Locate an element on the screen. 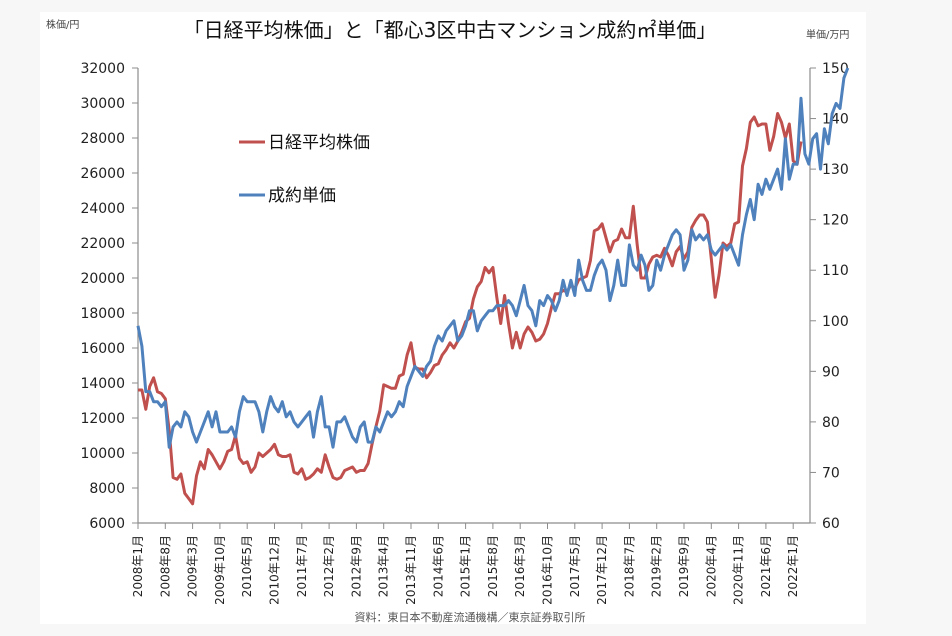  x-tick-label: 2021年6月 is located at coordinates (766, 566).